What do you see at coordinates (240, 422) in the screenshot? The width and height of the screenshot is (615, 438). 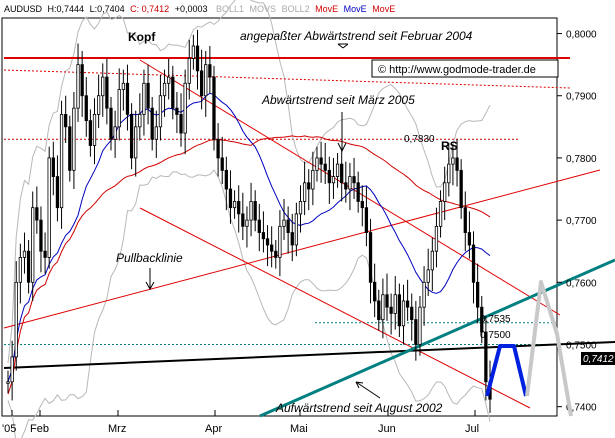 I see `x-tick-labels: '05 Feb Mrz Apr Mai Jun Jul` at bounding box center [240, 422].